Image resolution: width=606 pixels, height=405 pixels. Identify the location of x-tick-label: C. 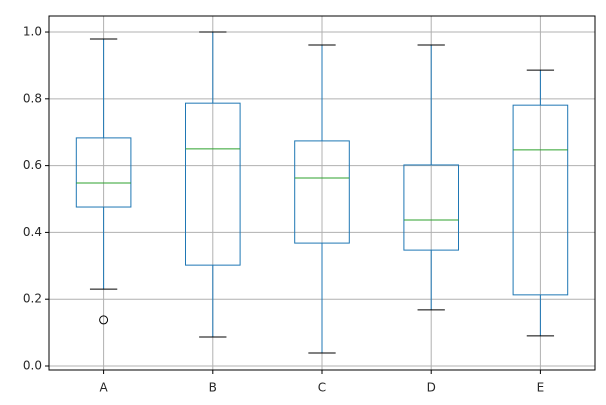
(322, 388).